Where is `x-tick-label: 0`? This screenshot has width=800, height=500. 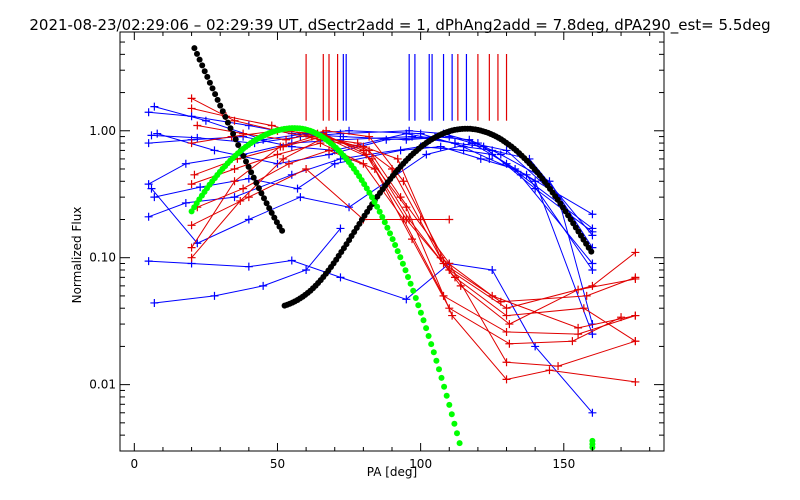 x-tick-label: 0 is located at coordinates (134, 464).